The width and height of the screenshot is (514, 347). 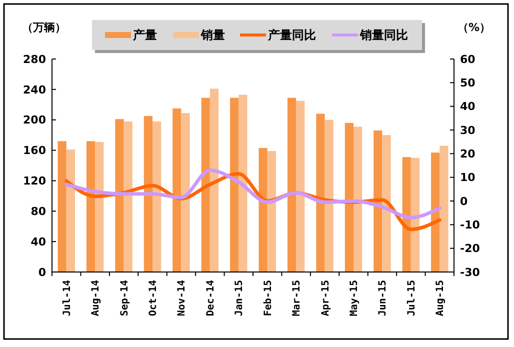 What do you see at coordinates (212, 35) in the screenshot?
I see `legend-label: 销量` at bounding box center [212, 35].